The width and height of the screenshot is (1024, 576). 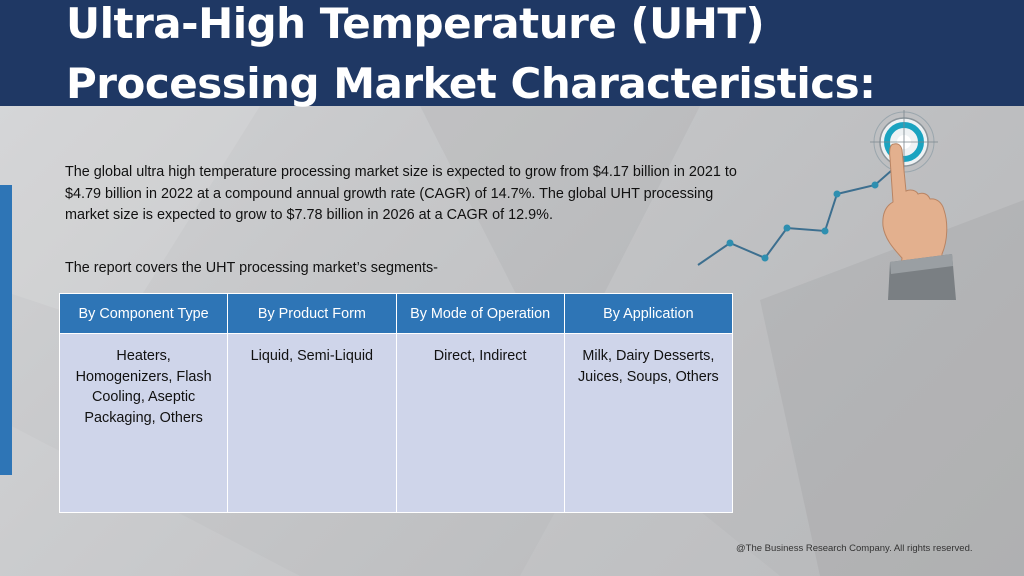 I want to click on column-header-application: By Application, so click(x=648, y=313).